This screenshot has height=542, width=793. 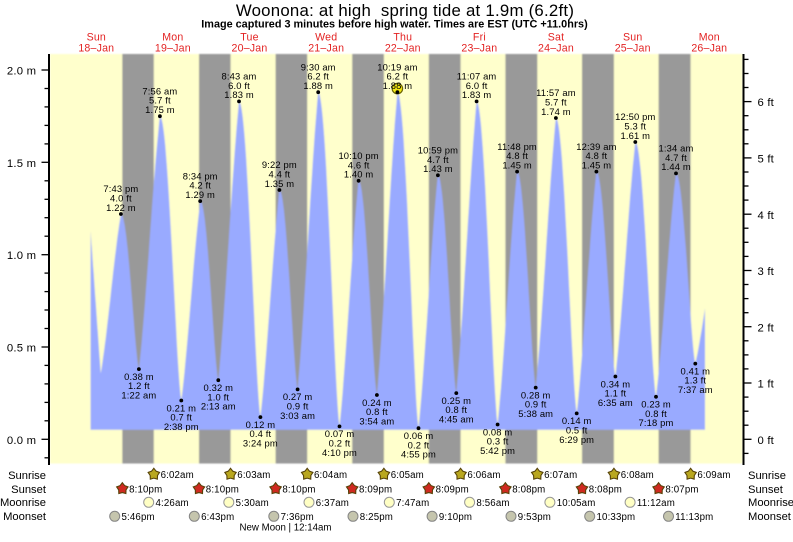 What do you see at coordinates (138, 395) in the screenshot?
I see `svg-text: 1:22 am` at bounding box center [138, 395].